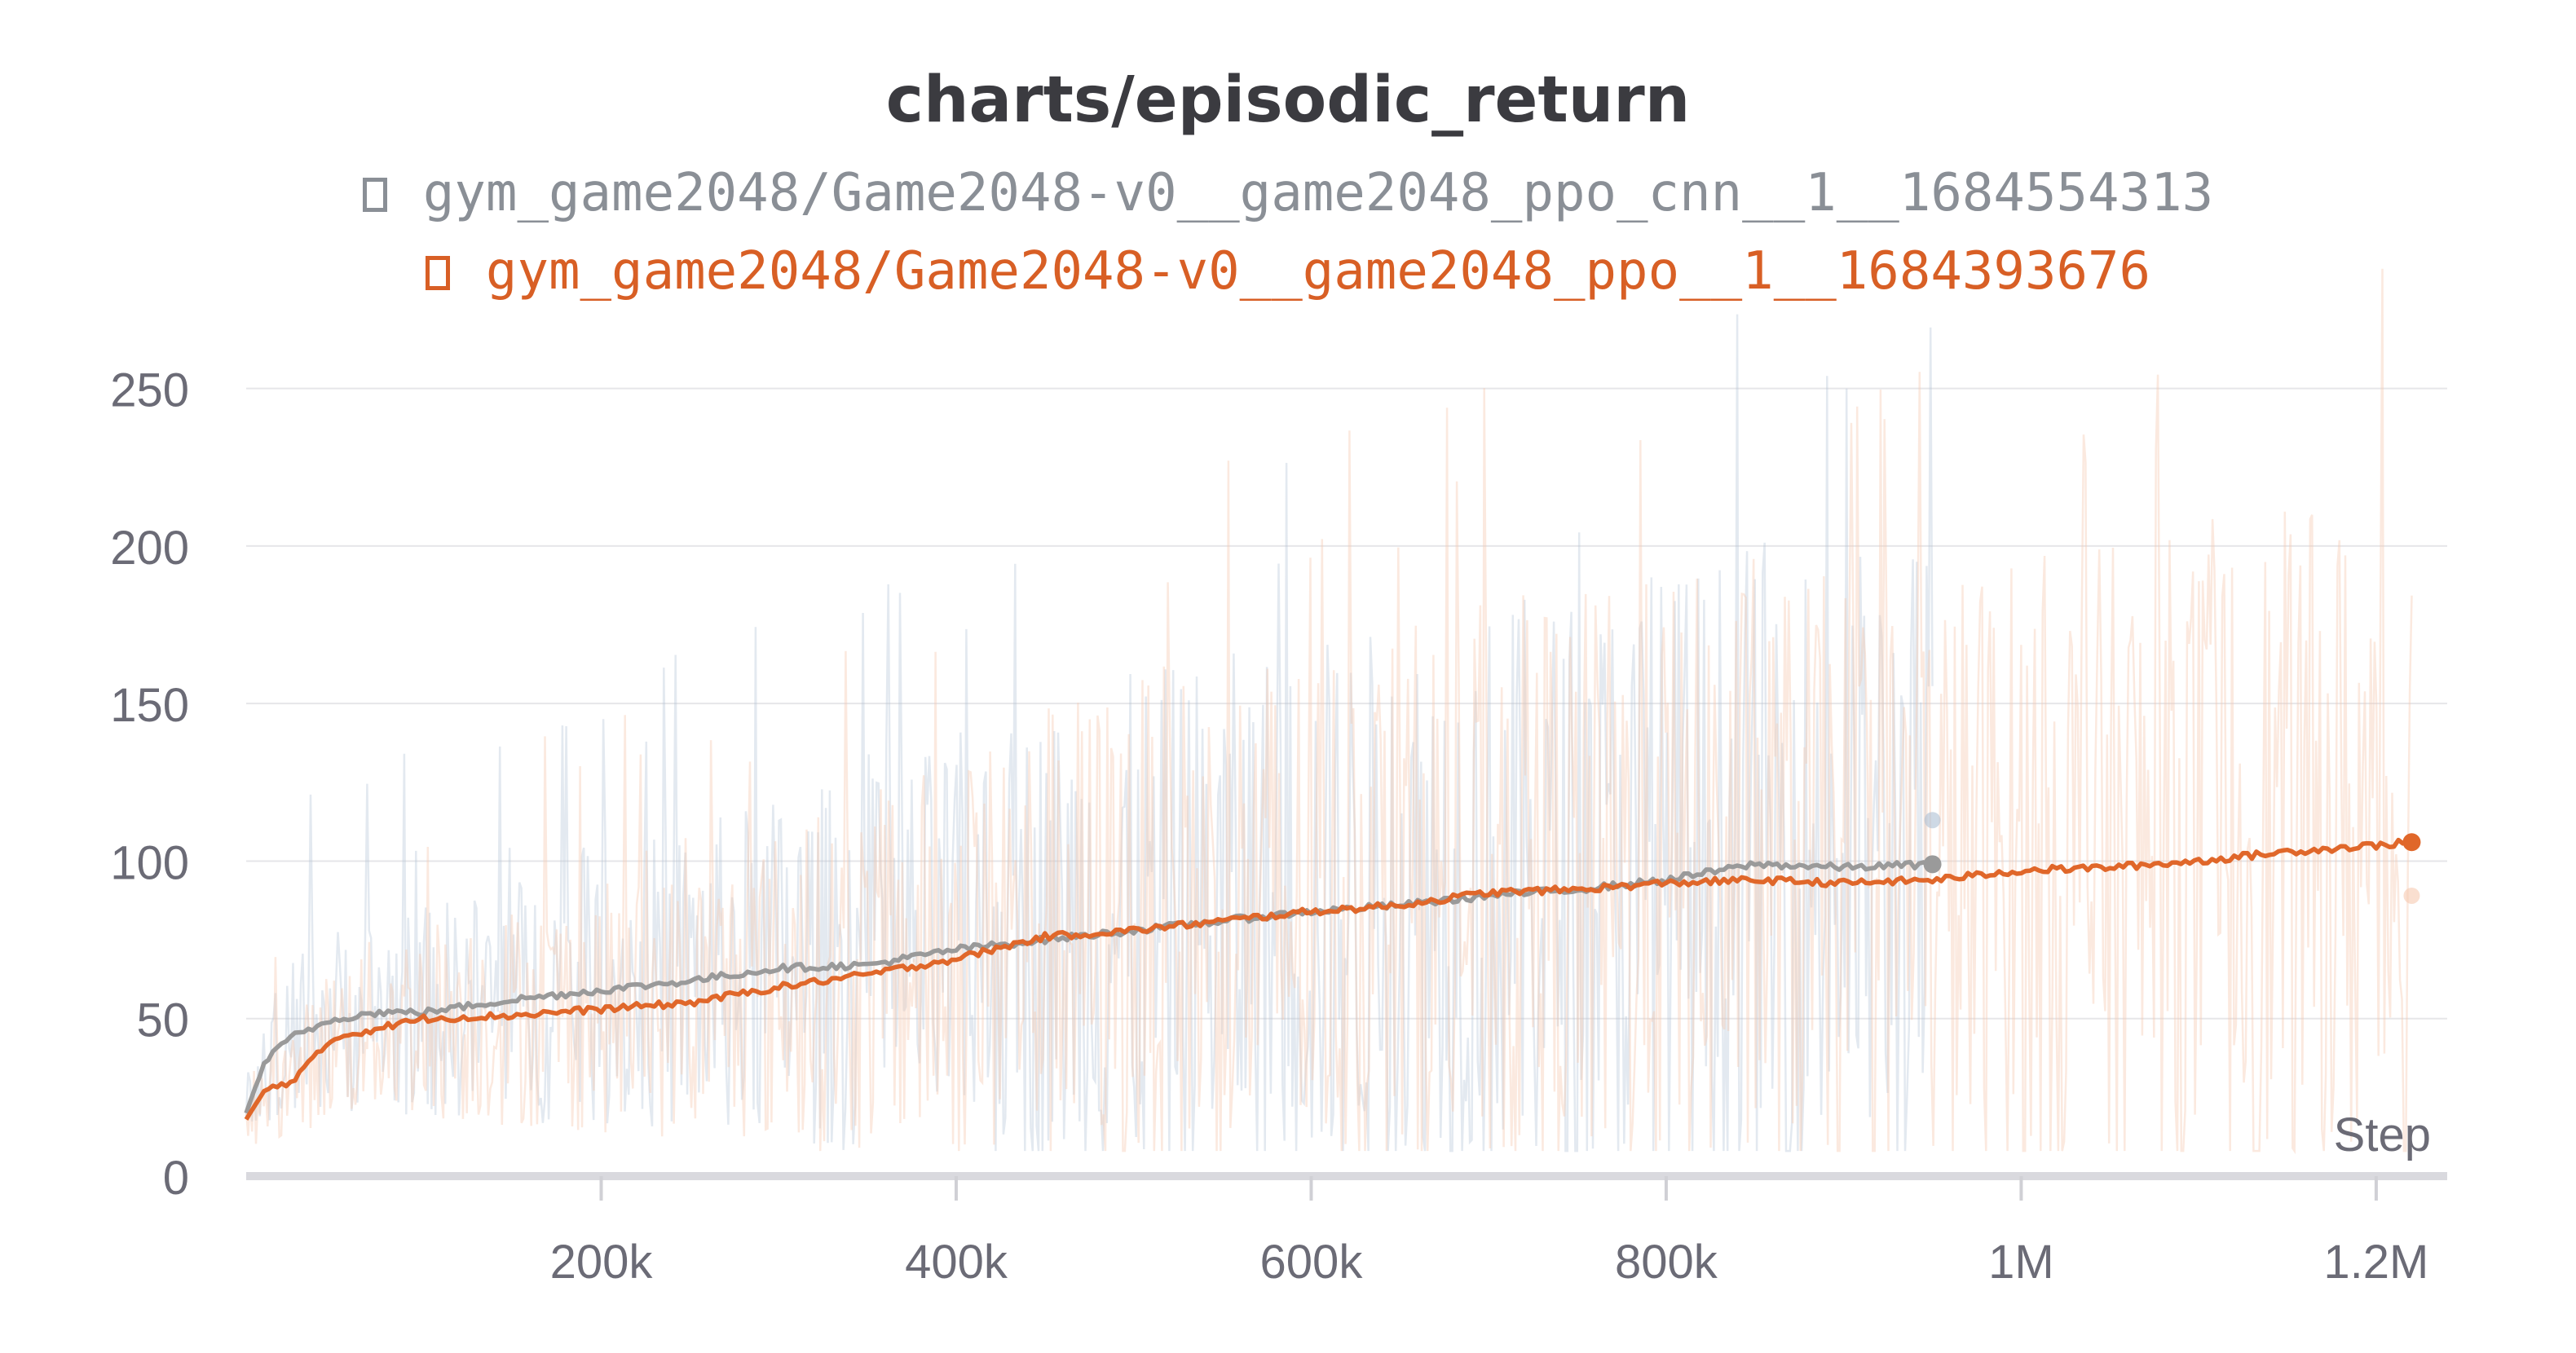 The height and width of the screenshot is (1353, 2576). Describe the element at coordinates (602, 1262) in the screenshot. I see `x-tick-label: 200k` at that location.